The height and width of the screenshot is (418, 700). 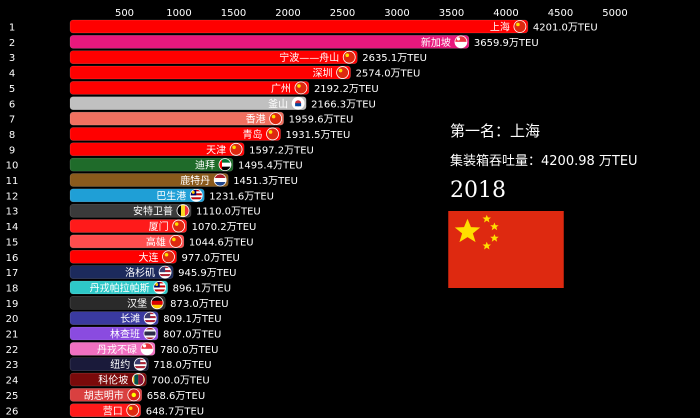 I want to click on value-label: 873.0万TEU, so click(x=199, y=304).